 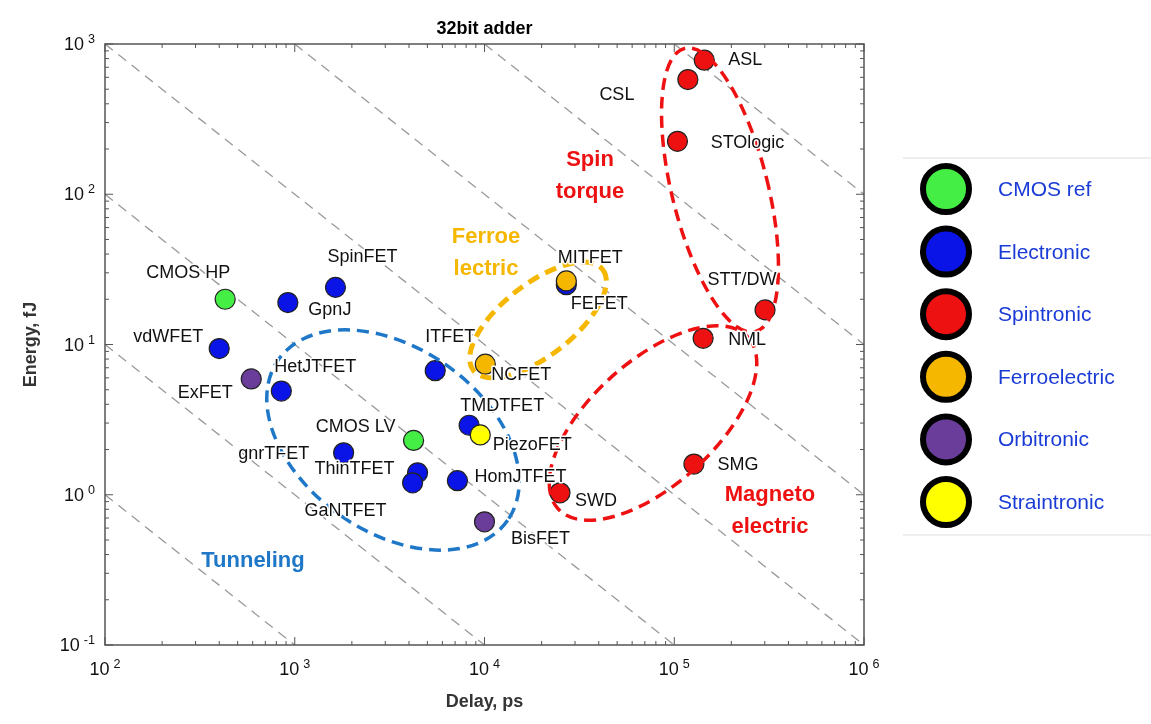 What do you see at coordinates (274, 452) in the screenshot?
I see `annotation: gnrTFET` at bounding box center [274, 452].